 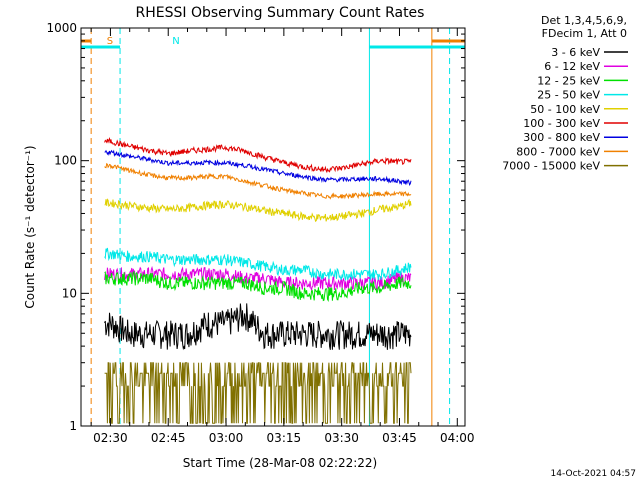 What do you see at coordinates (593, 474) in the screenshot?
I see `footer-timestamp: 14-Oct-2021 04:57` at bounding box center [593, 474].